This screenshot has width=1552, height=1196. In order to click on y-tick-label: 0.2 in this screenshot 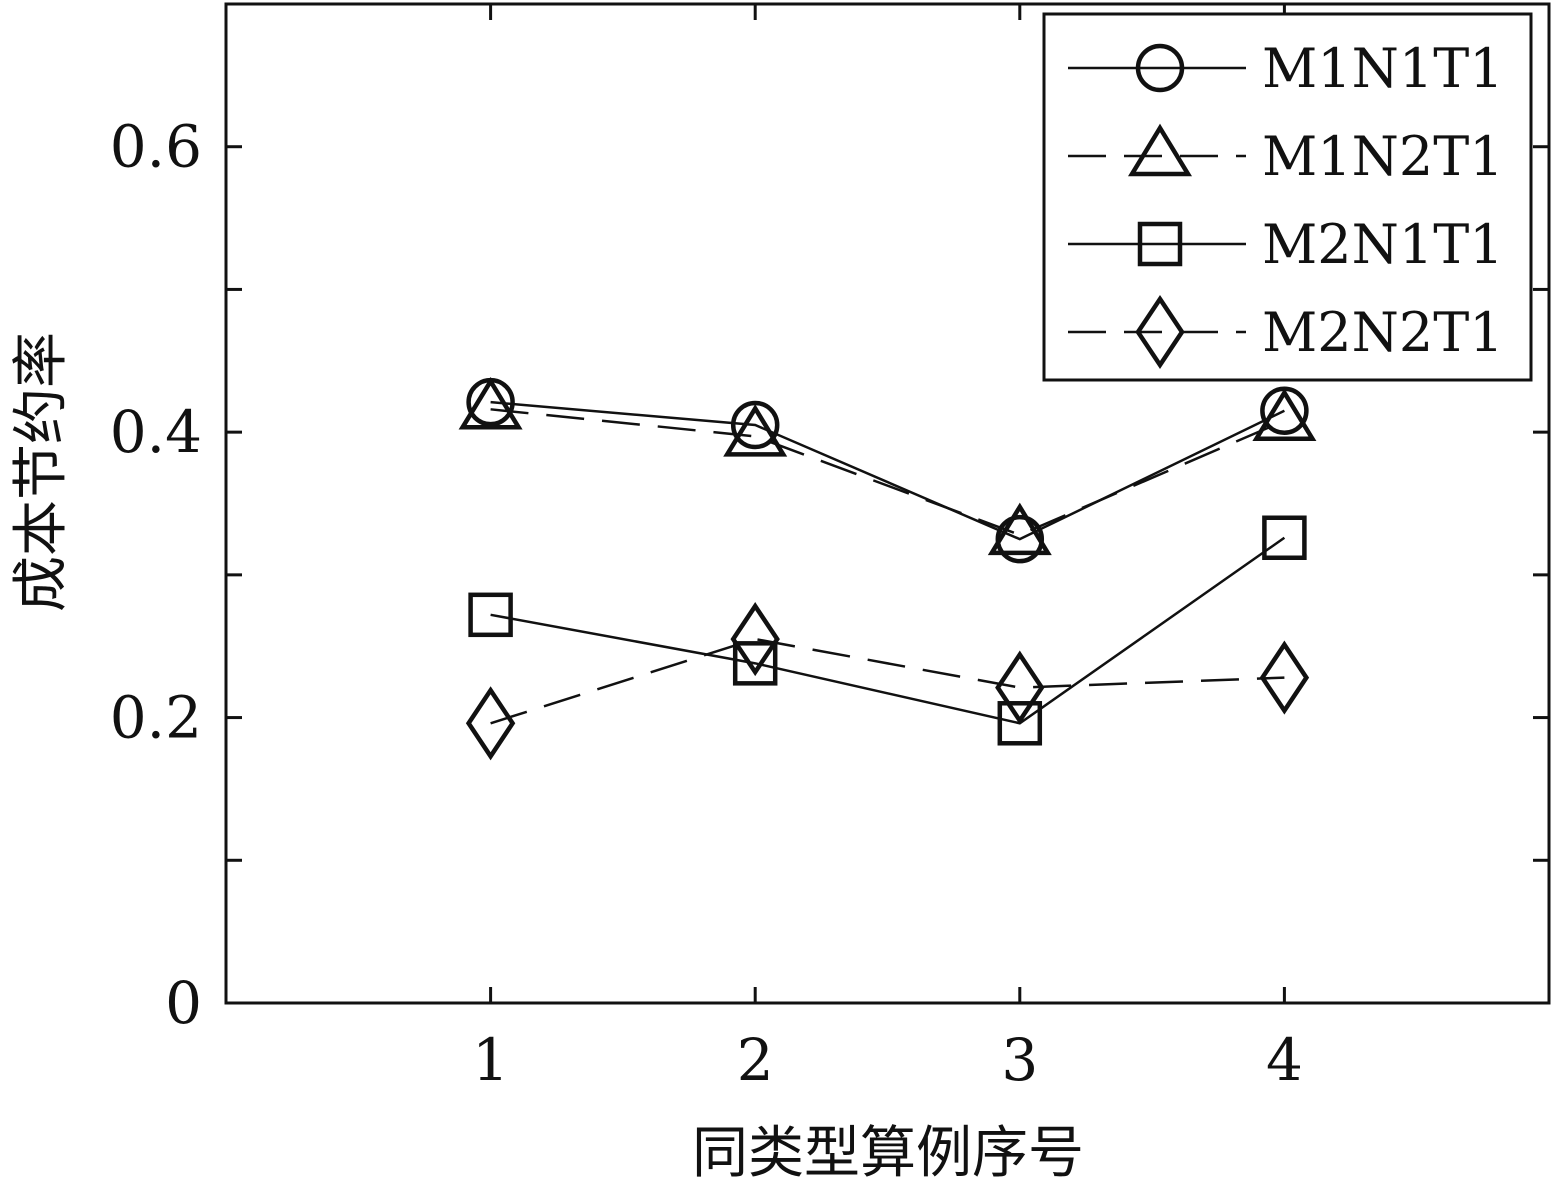, I will do `click(156, 718)`.